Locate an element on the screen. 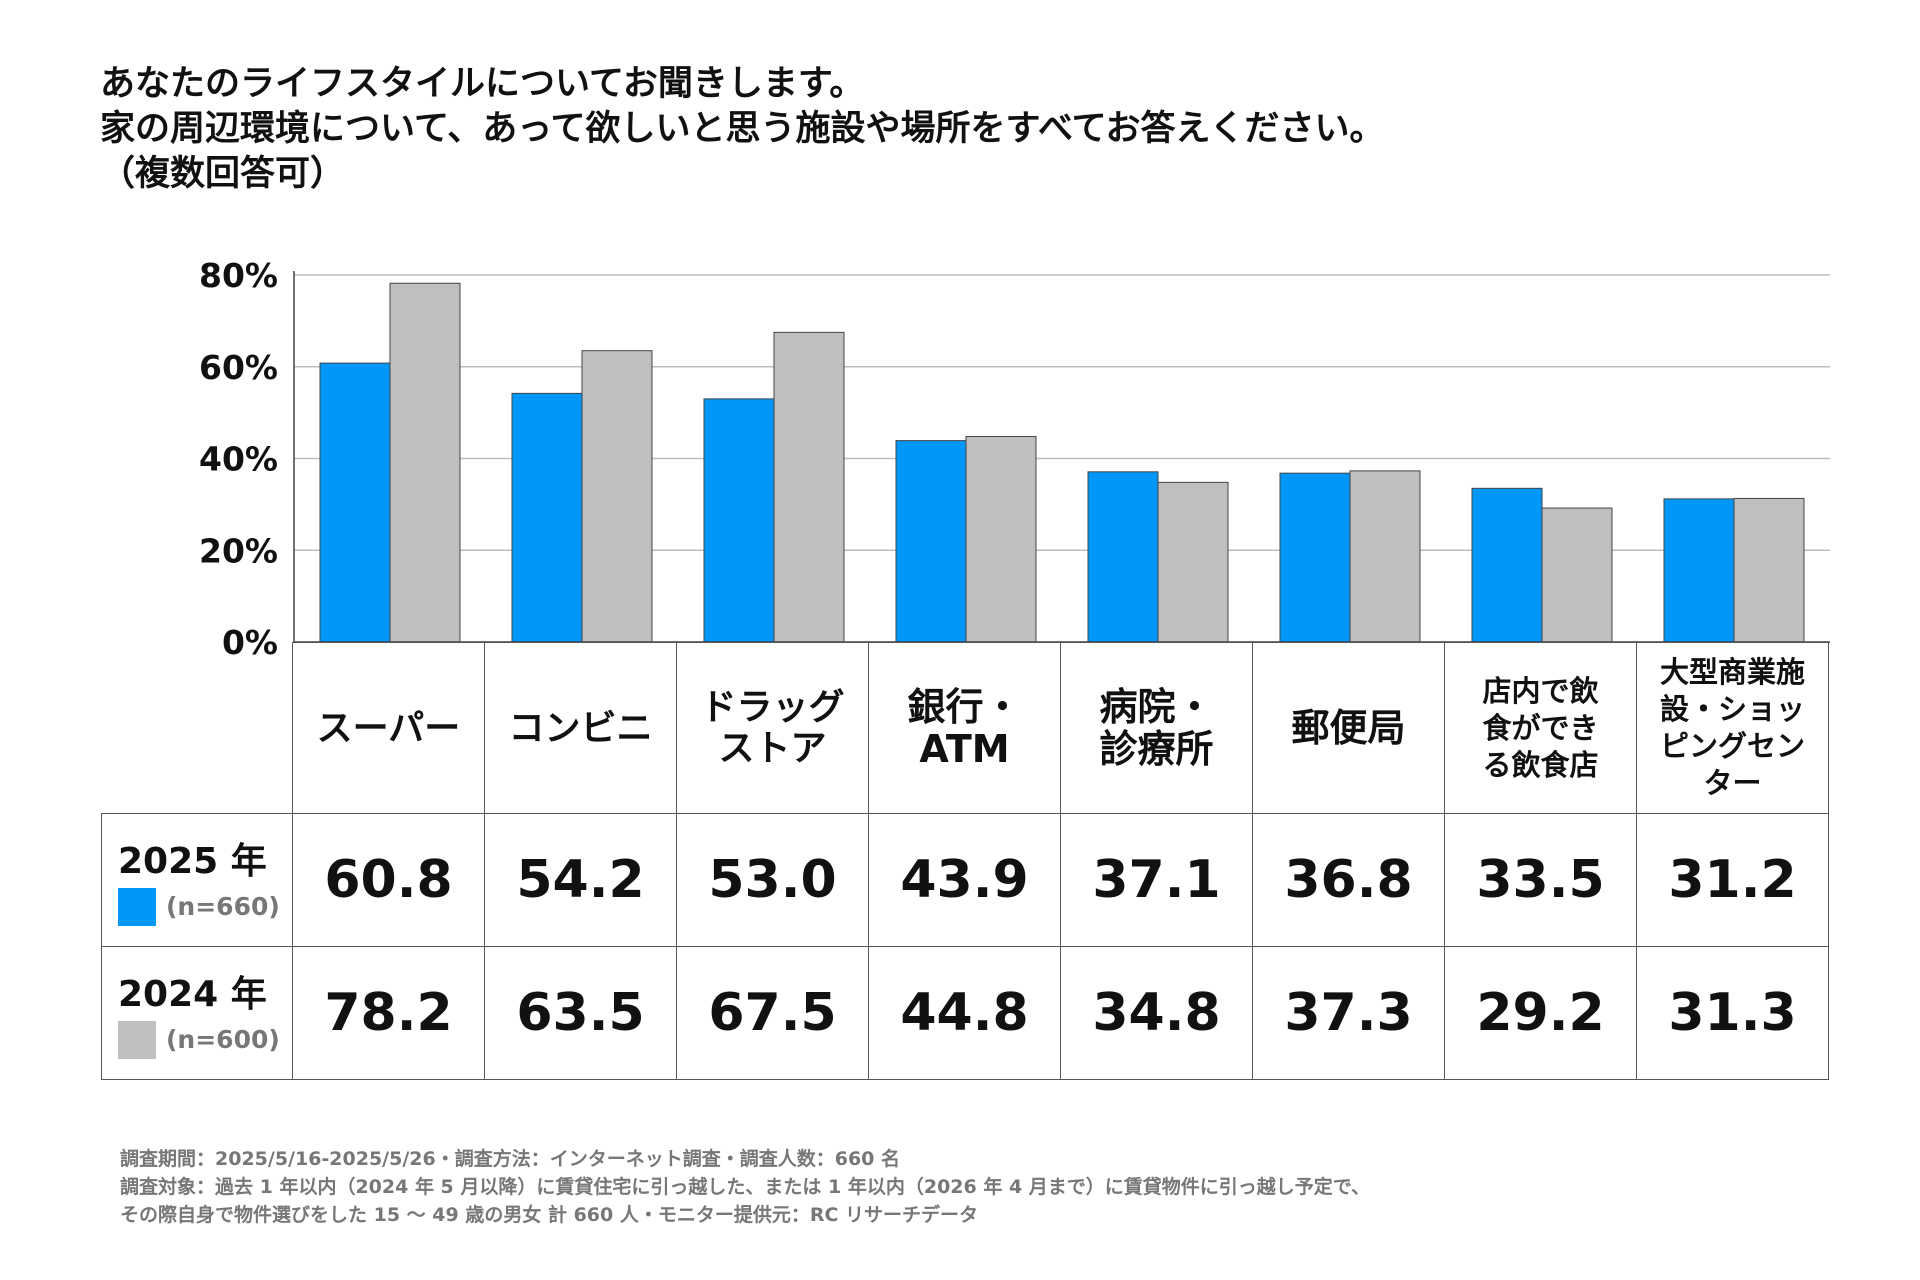 This screenshot has width=1920, height=1280. category-label: 設・ショッ is located at coordinates (1732, 709).